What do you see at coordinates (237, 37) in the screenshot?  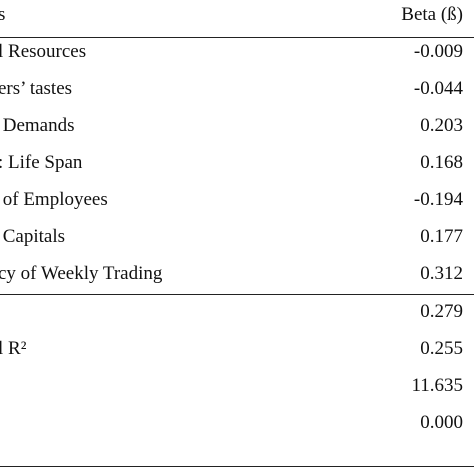 I see `header-rule` at bounding box center [237, 37].